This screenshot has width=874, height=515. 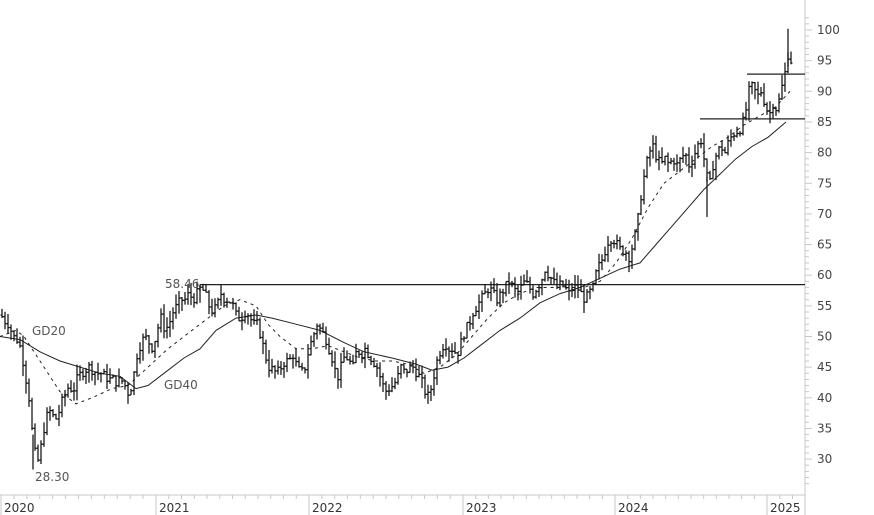 What do you see at coordinates (785, 508) in the screenshot?
I see `x-tick-label: 2025` at bounding box center [785, 508].